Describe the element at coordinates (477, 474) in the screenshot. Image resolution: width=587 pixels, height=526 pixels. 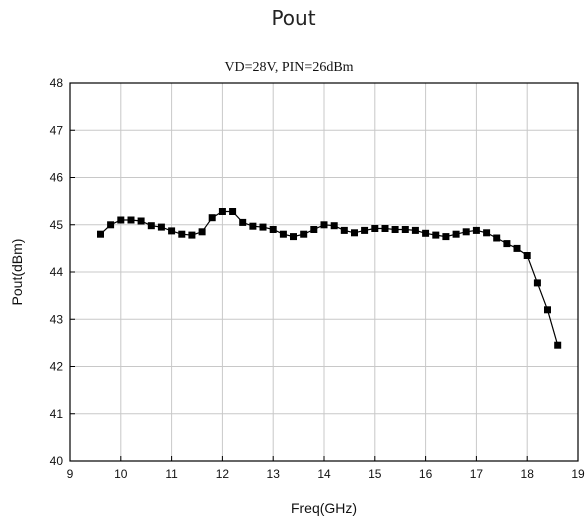
I see `x-tick-label: 17` at that location.